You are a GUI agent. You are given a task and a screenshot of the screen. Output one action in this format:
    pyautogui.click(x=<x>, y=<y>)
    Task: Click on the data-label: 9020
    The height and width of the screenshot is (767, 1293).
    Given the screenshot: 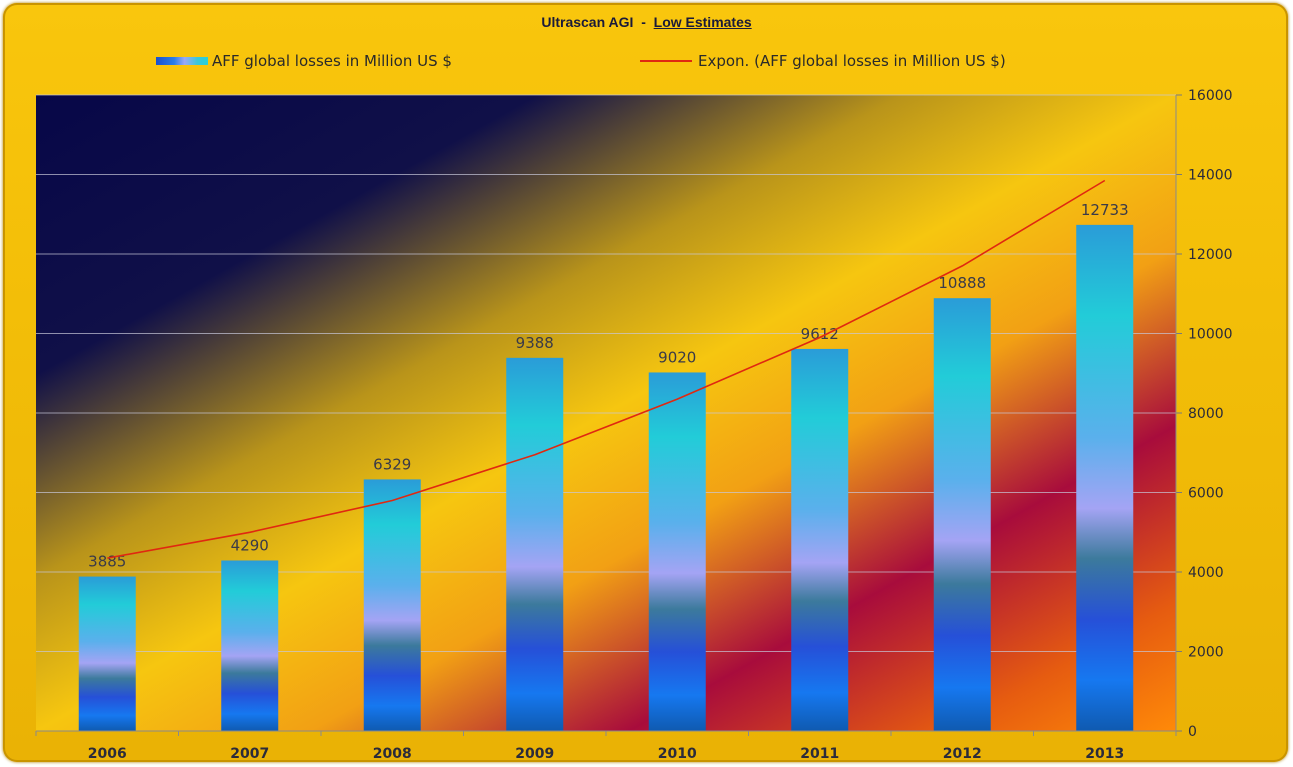 What is the action you would take?
    pyautogui.click(x=677, y=357)
    